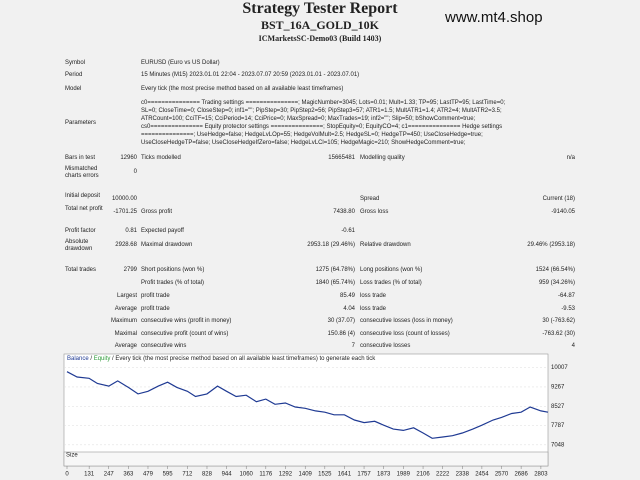  Describe the element at coordinates (109, 475) in the screenshot. I see `x-tick-label: 247` at that location.